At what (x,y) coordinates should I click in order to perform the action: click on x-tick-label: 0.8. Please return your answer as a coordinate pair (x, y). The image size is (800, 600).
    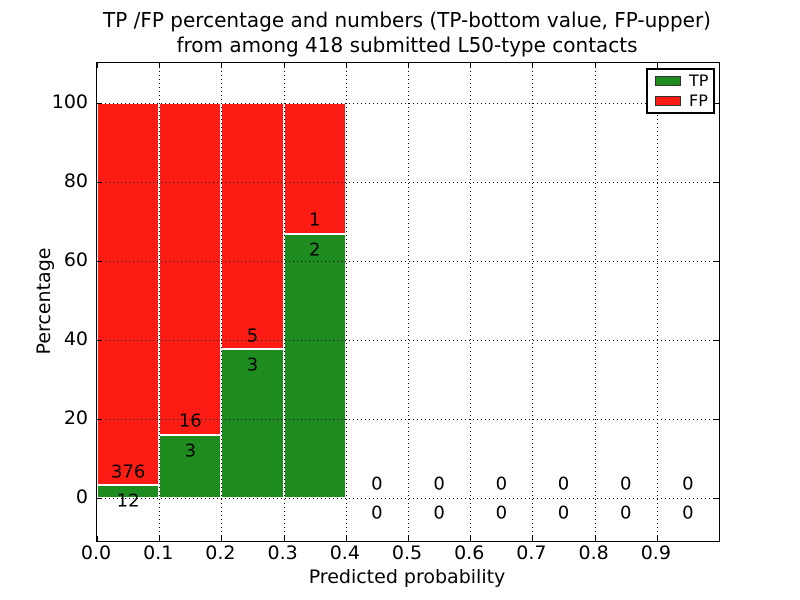
    Looking at the image, I should click on (593, 553).